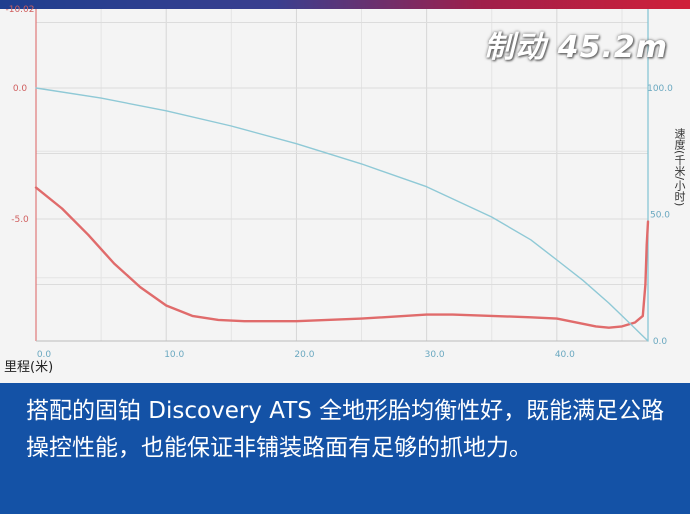  I want to click on y-left-tick-label: -10.02, so click(19, 10).